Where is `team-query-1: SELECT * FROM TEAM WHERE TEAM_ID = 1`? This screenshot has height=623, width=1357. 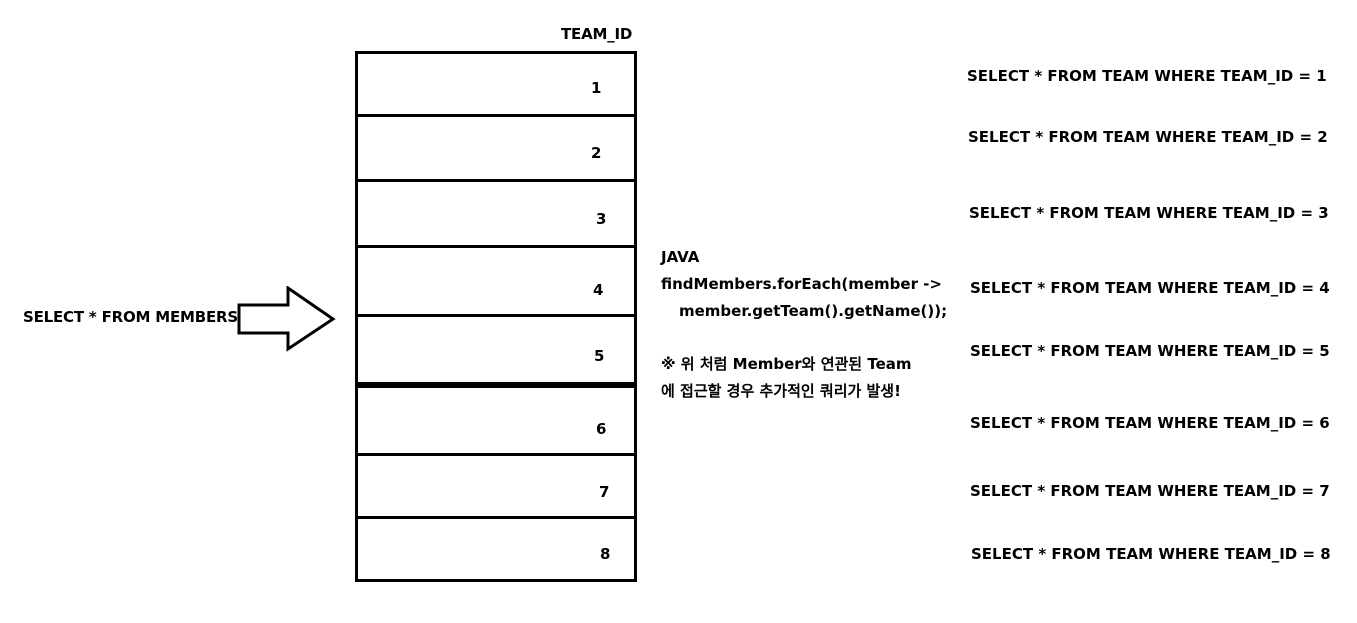
team-query-1: SELECT * FROM TEAM WHERE TEAM_ID = 1 is located at coordinates (1147, 76).